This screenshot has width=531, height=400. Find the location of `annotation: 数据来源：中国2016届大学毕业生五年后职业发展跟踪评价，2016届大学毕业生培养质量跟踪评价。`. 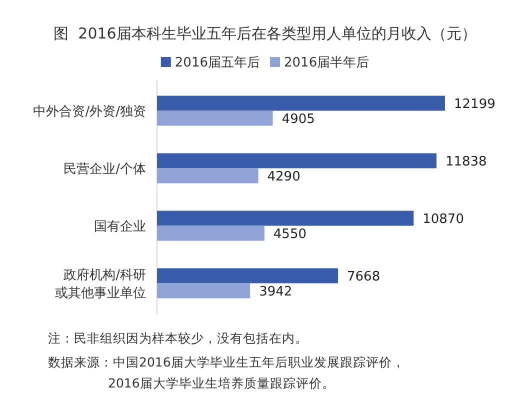

annotation: 数据来源：中国2016届大学毕业生五年后职业发展跟踪评价，2016届大学毕业生培养质量跟踪评价。 is located at coordinates (226, 372).